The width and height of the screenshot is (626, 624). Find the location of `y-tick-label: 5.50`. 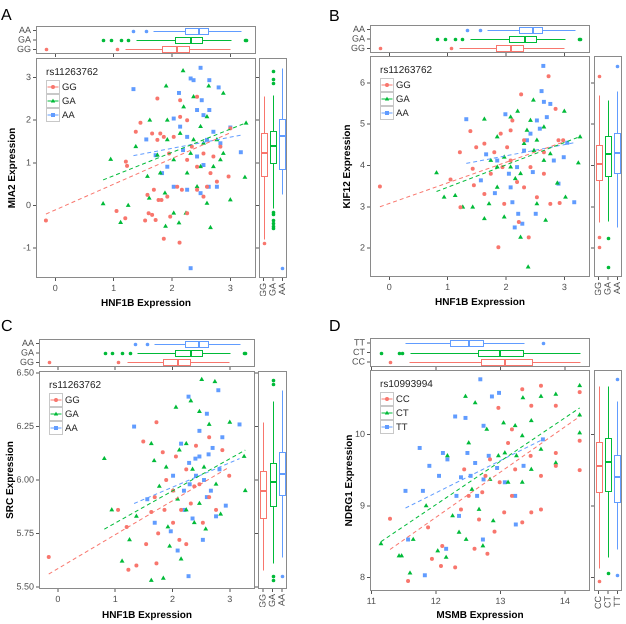

y-tick-label: 5.50 is located at coordinates (25, 586).